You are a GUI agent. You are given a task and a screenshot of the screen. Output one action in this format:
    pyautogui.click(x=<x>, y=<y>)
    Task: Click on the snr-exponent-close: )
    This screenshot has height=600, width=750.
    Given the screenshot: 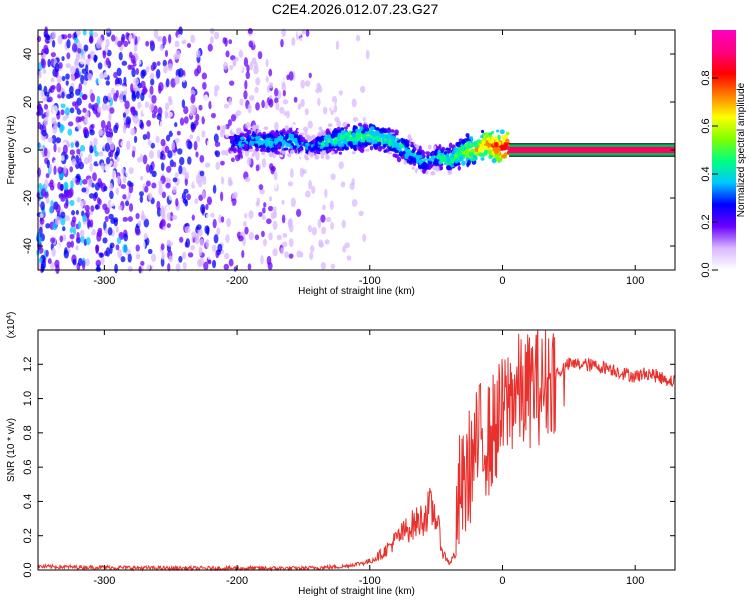 What is the action you would take?
    pyautogui.click(x=11, y=313)
    